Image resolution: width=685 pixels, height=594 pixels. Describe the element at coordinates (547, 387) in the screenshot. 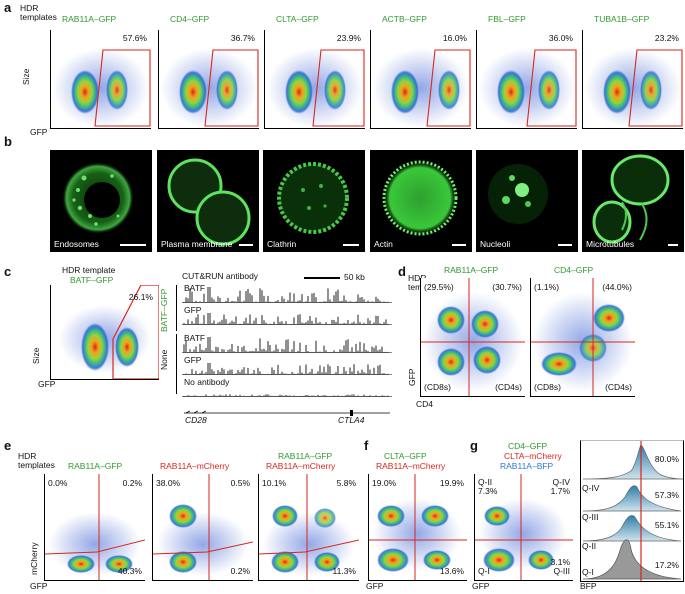

I see `quadrant-bl-d-2: (CD8s)` at that location.